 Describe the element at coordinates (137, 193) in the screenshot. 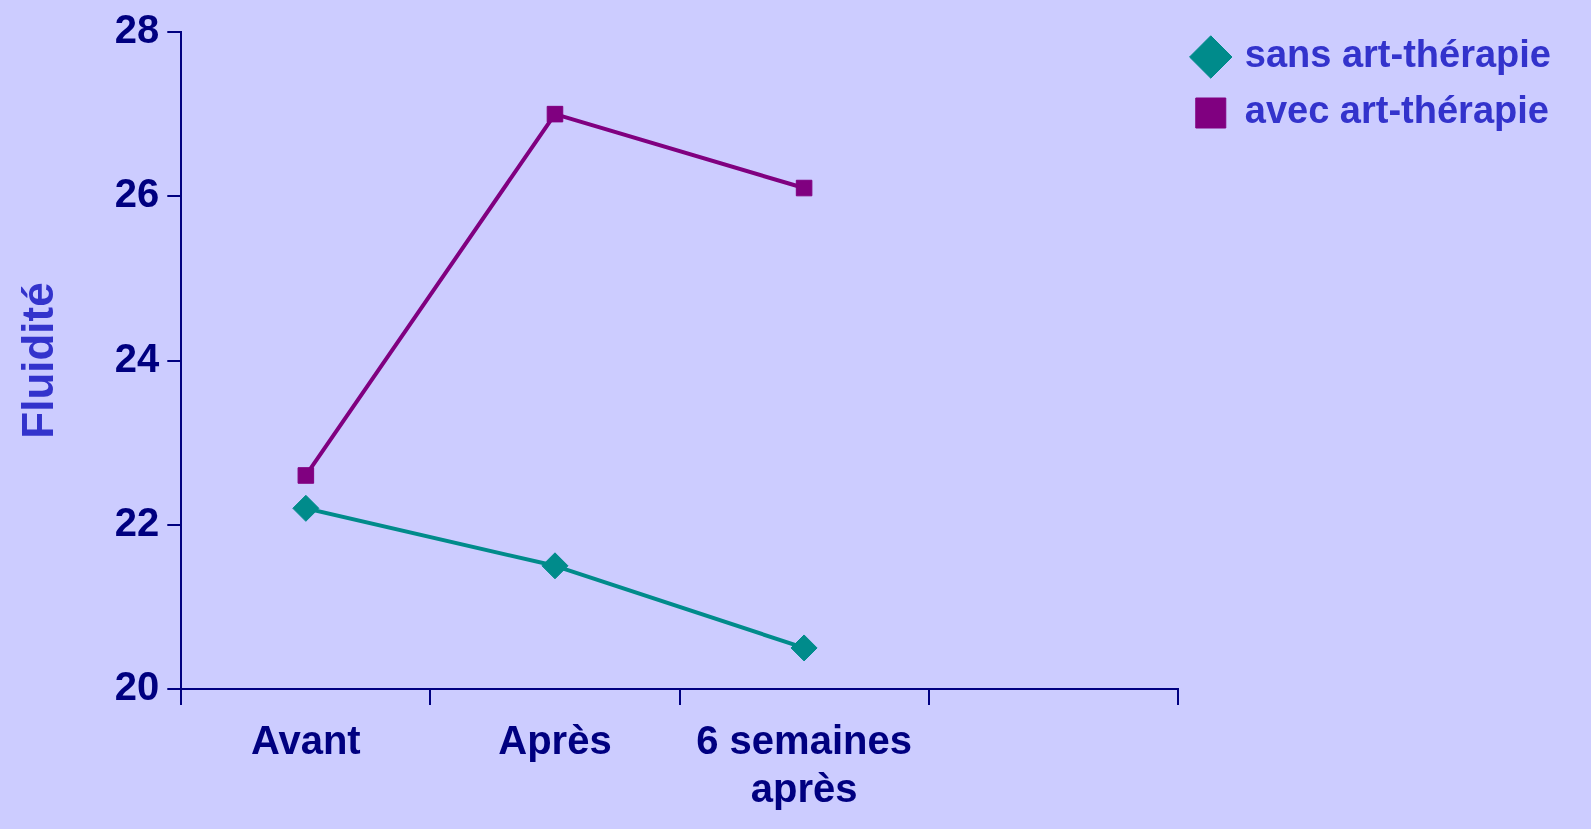

I see `y-tick-label: 26` at that location.